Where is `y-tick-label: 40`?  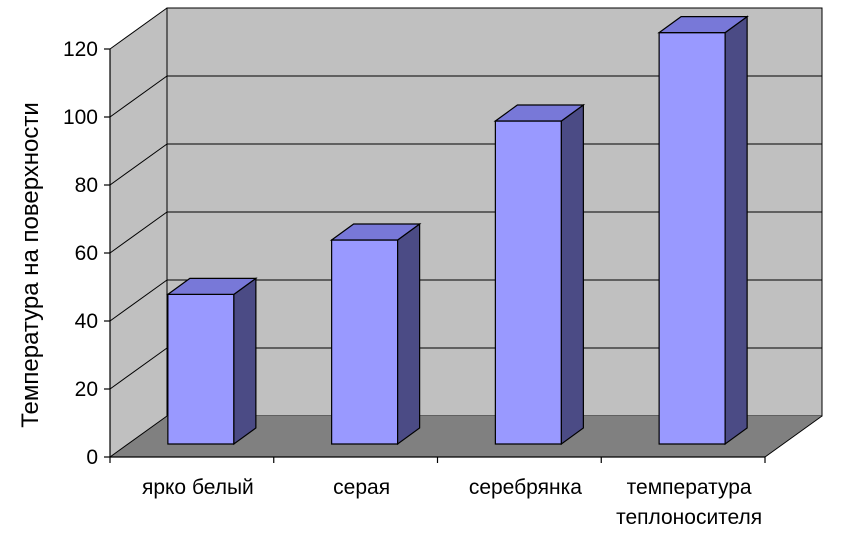 y-tick-label: 40 is located at coordinates (86, 321).